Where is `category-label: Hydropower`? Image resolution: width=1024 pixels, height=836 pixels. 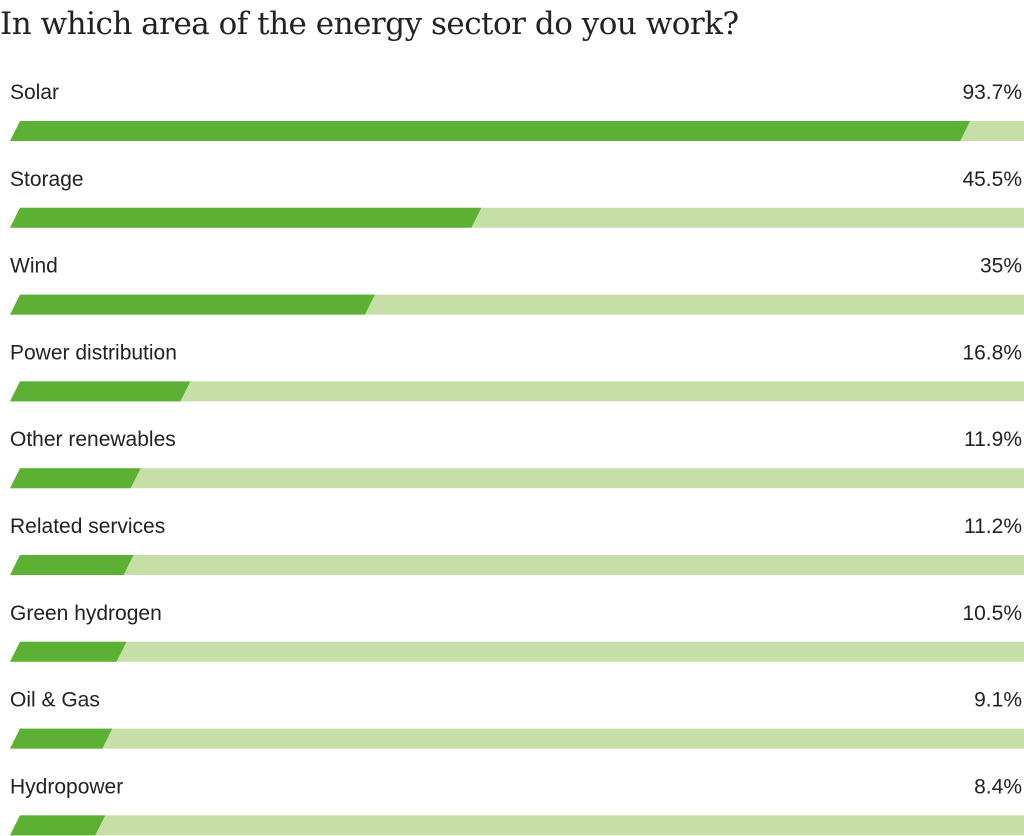
category-label: Hydropower is located at coordinates (66, 786).